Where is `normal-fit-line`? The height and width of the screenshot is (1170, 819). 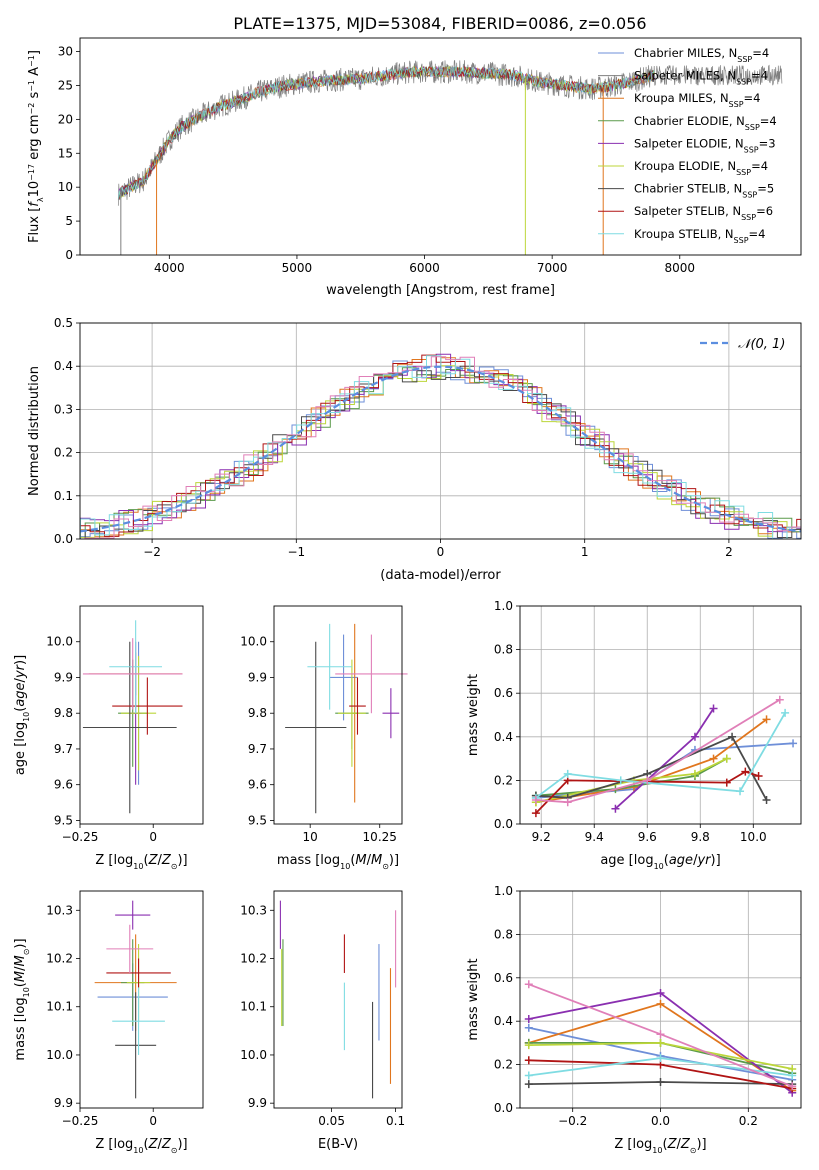 normal-fit-line is located at coordinates (440, 449).